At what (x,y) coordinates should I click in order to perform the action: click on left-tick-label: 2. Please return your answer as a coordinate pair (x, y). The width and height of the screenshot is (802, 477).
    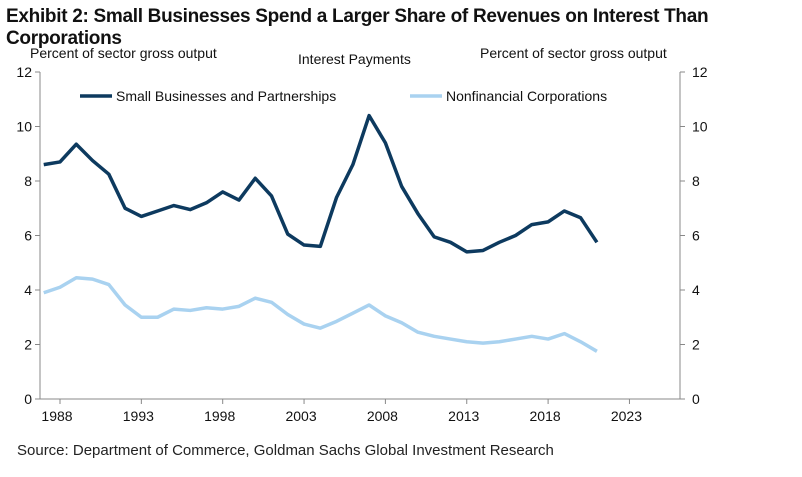
    Looking at the image, I should click on (28, 345).